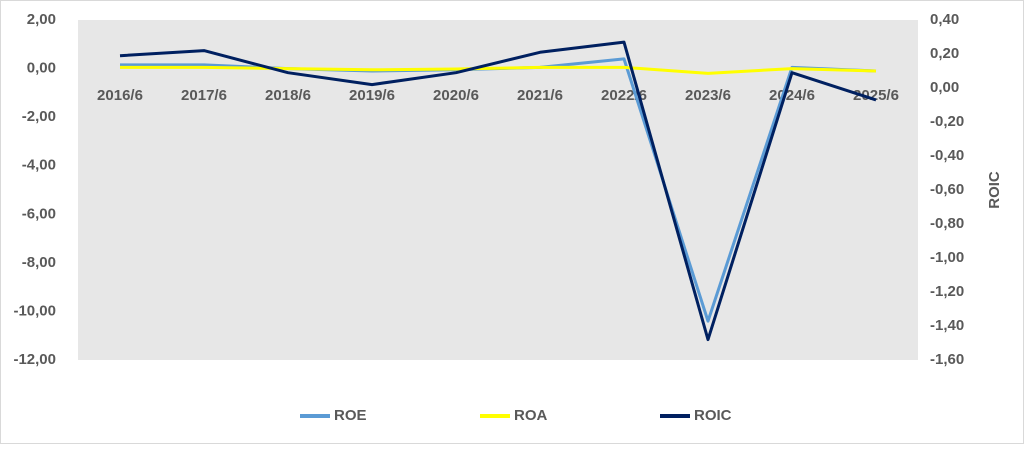 The width and height of the screenshot is (1024, 449). I want to click on y-tick-label: -2,00, so click(39, 116).